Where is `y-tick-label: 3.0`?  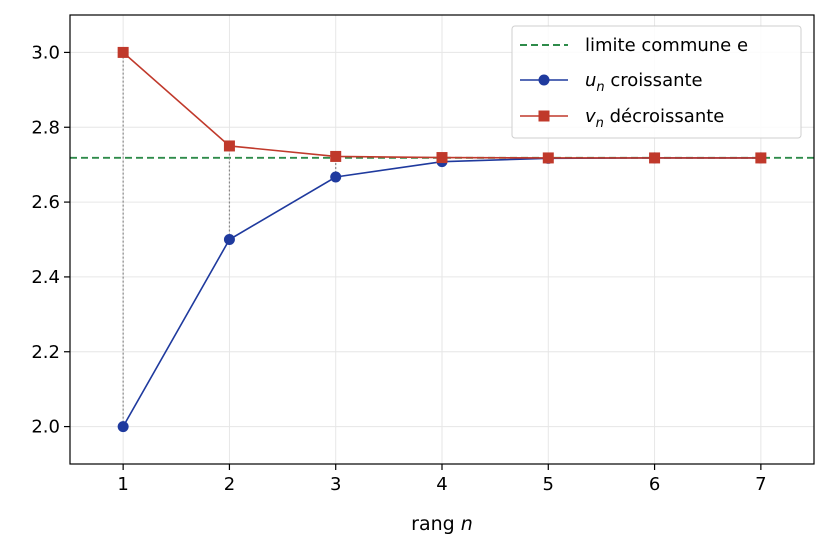
y-tick-label: 3.0 is located at coordinates (45, 52).